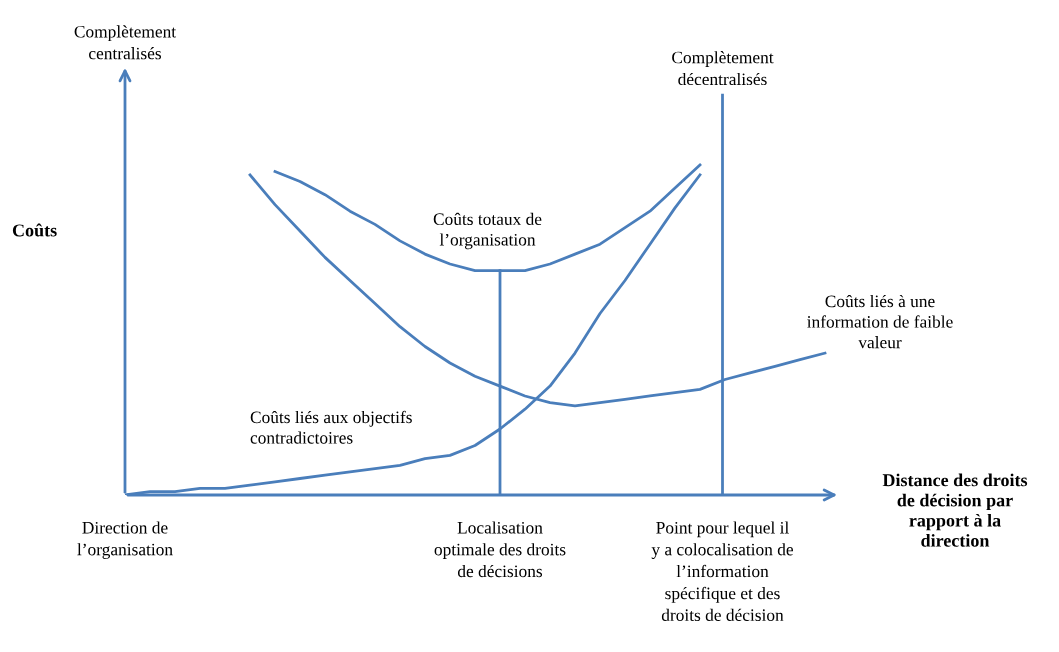 The width and height of the screenshot is (1059, 652). I want to click on text: Complètement centralisés, so click(125, 42).